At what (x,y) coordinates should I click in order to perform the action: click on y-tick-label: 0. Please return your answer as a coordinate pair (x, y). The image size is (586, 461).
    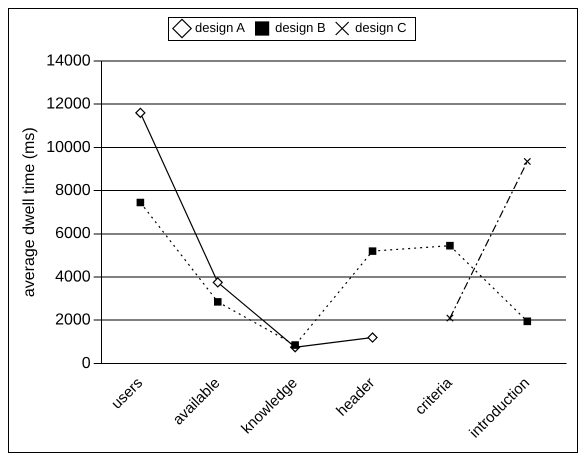
    Looking at the image, I should click on (86, 363).